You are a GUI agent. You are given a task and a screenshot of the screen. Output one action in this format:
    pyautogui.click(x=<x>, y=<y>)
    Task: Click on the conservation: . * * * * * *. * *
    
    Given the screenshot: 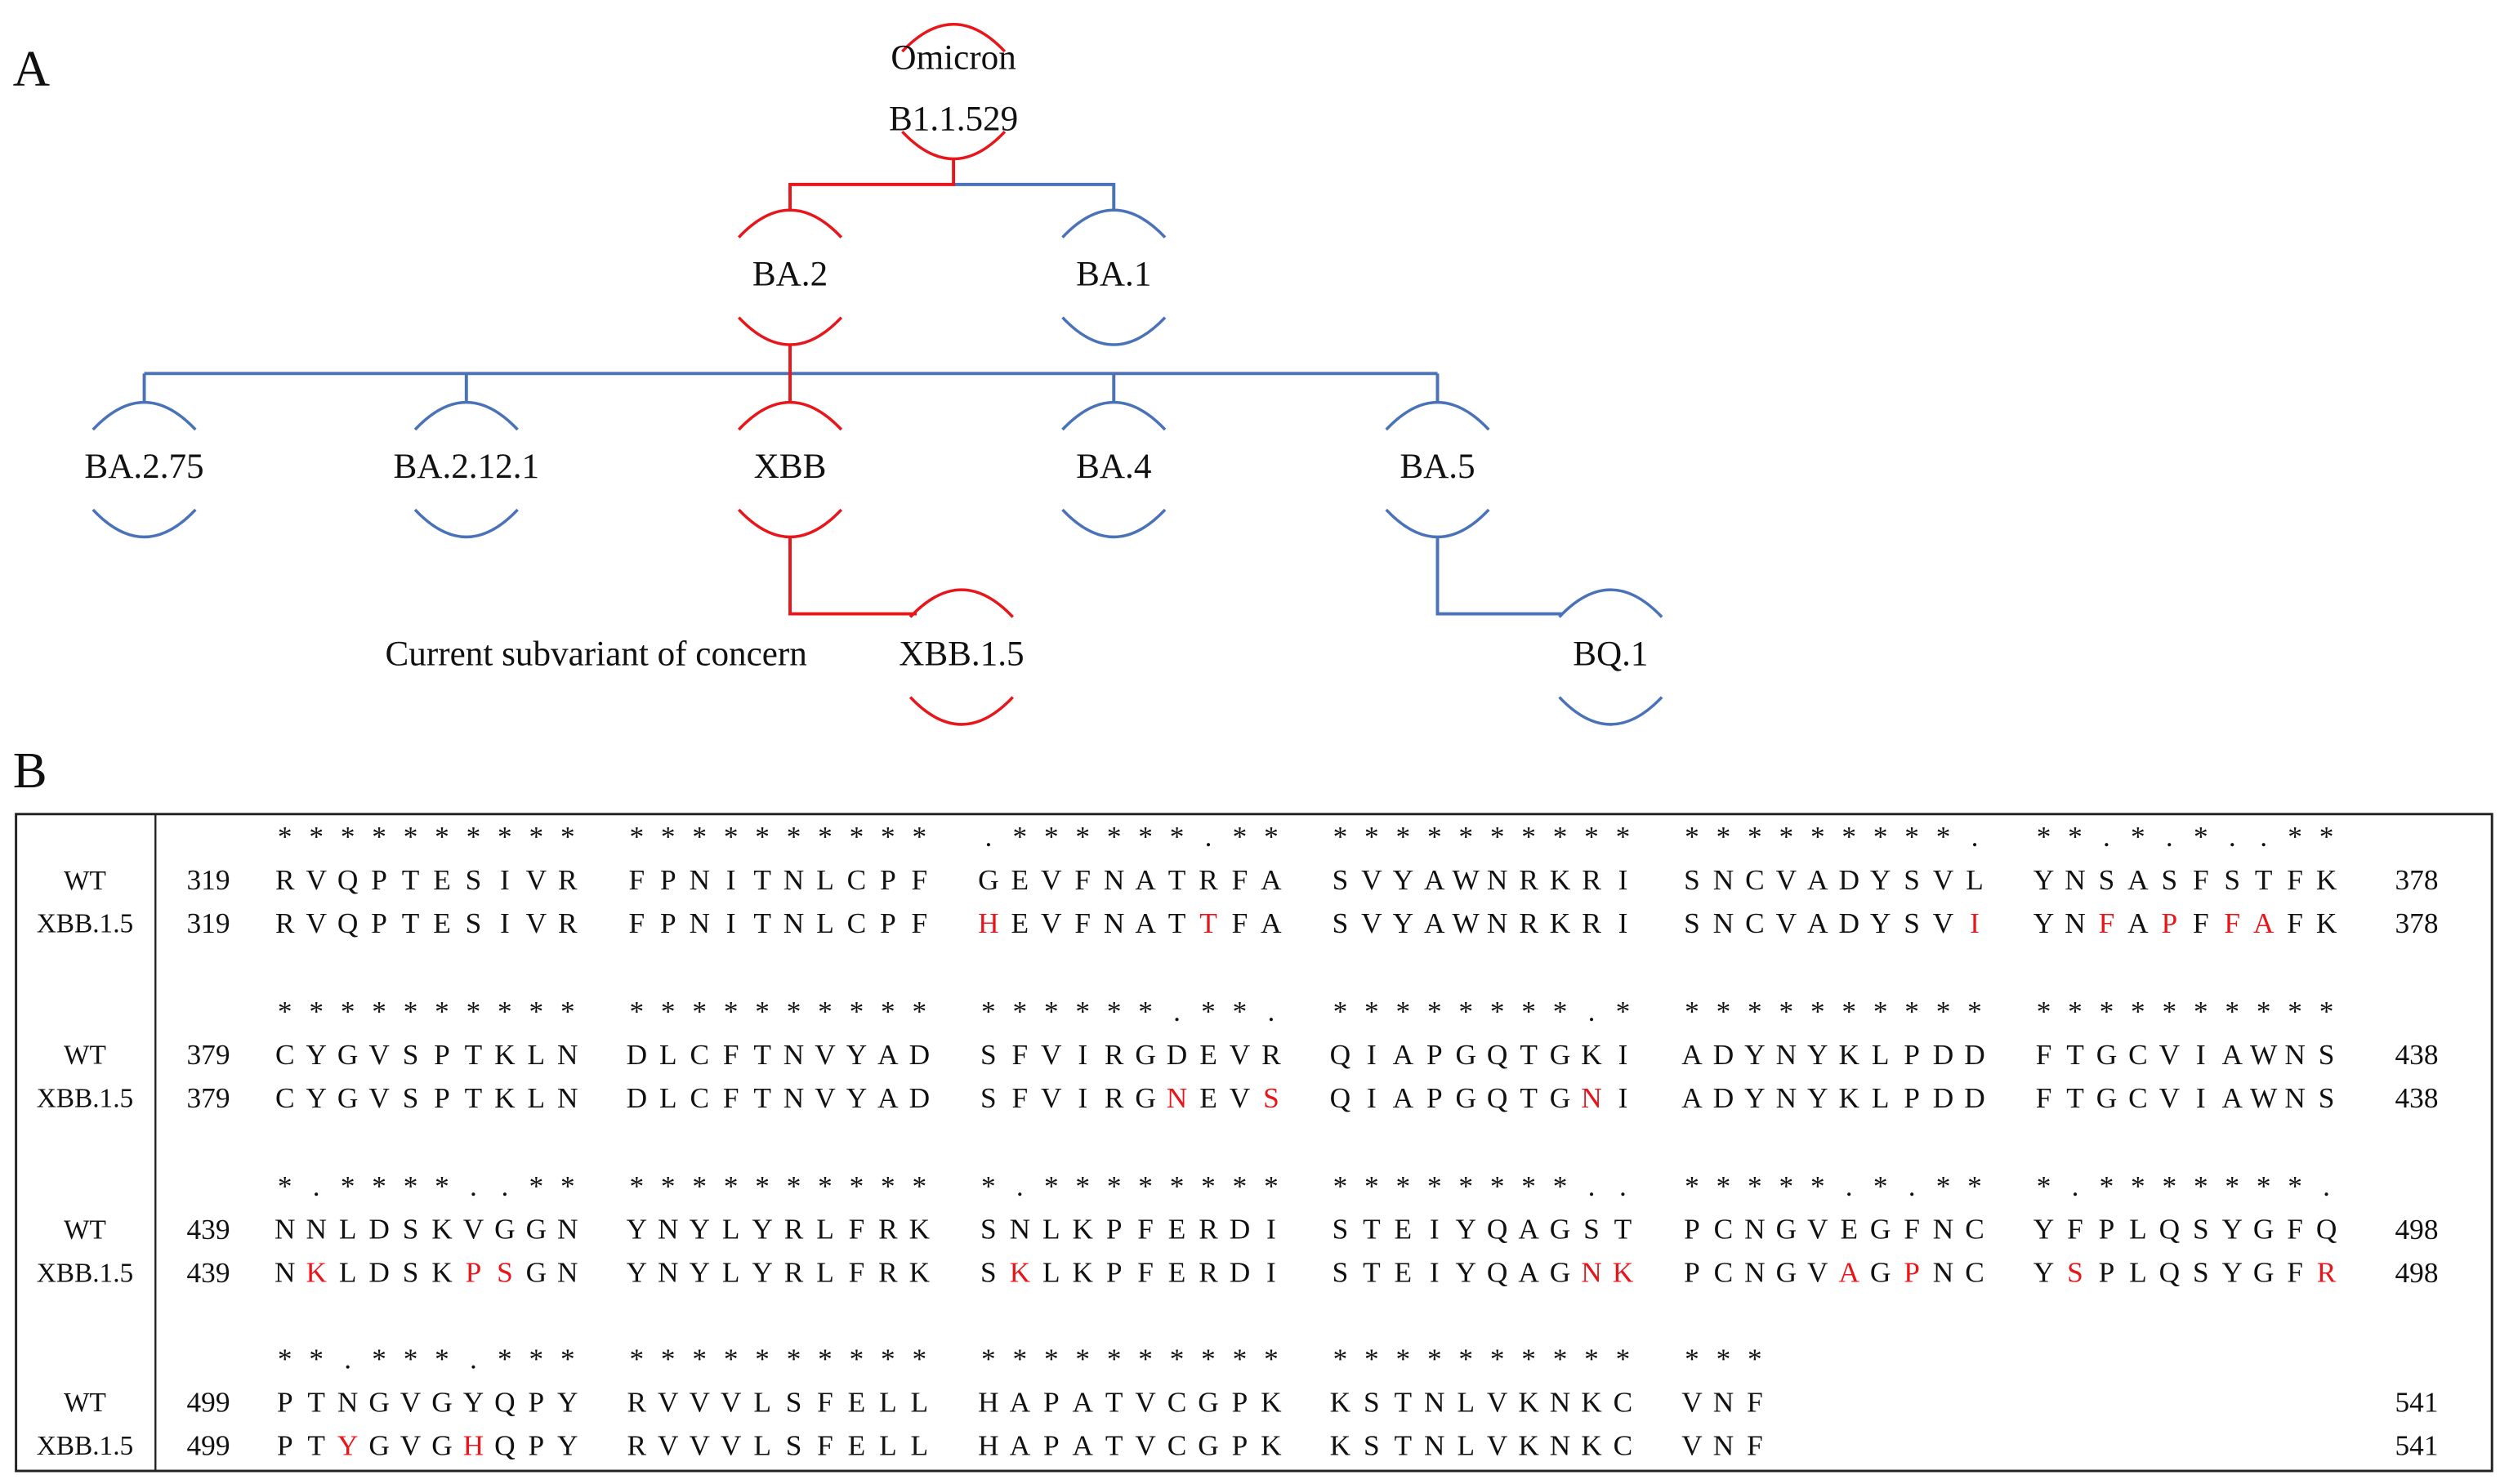 What is the action you would take?
    pyautogui.click(x=1131, y=837)
    